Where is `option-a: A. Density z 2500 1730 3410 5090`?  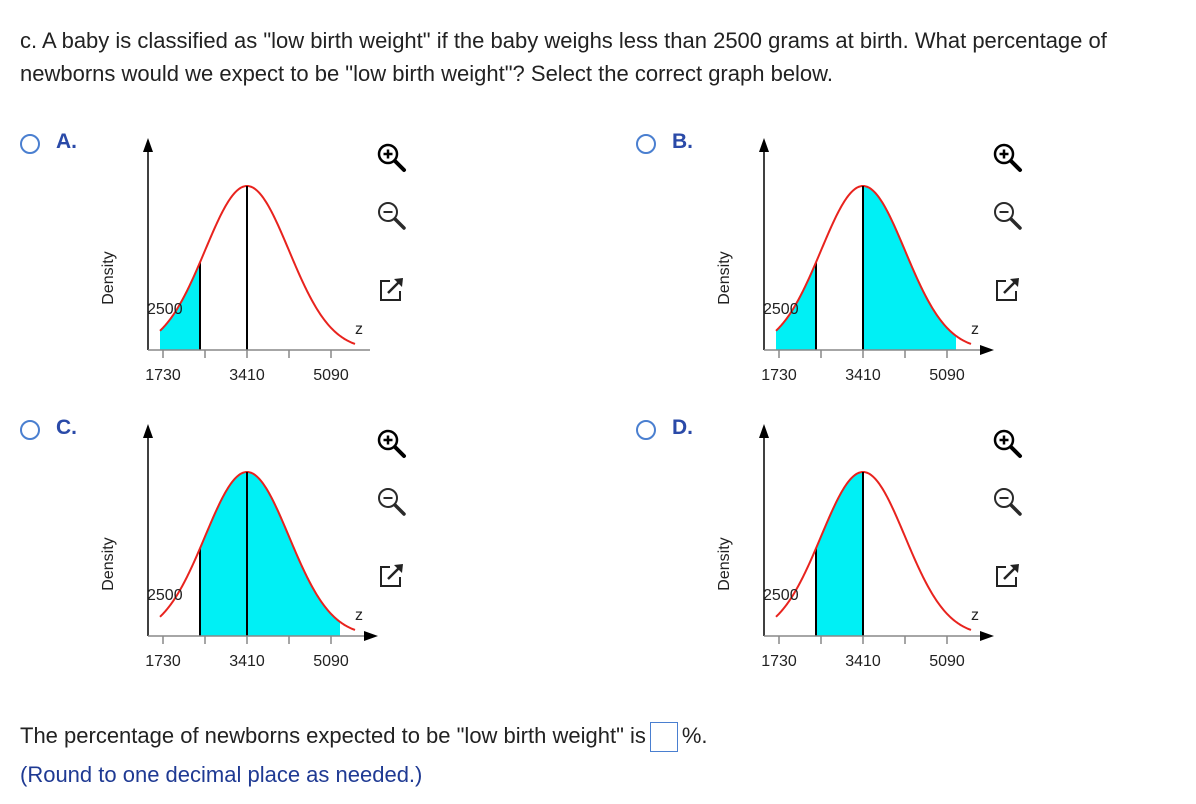 option-a: A. Density z 2500 1730 3410 5090 is located at coordinates (230, 263).